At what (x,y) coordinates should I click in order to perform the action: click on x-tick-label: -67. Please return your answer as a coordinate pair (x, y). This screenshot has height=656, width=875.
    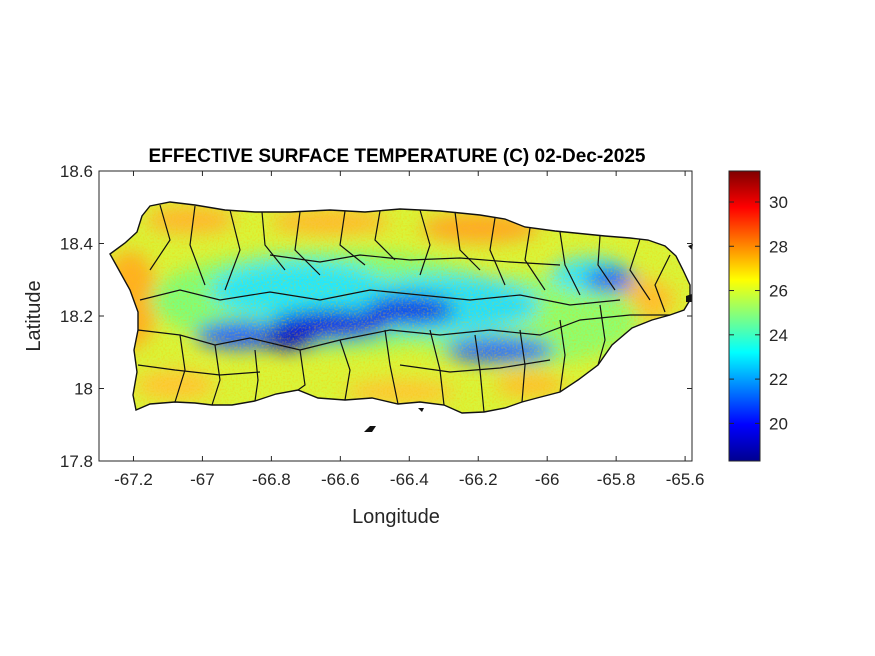
    Looking at the image, I should click on (202, 479).